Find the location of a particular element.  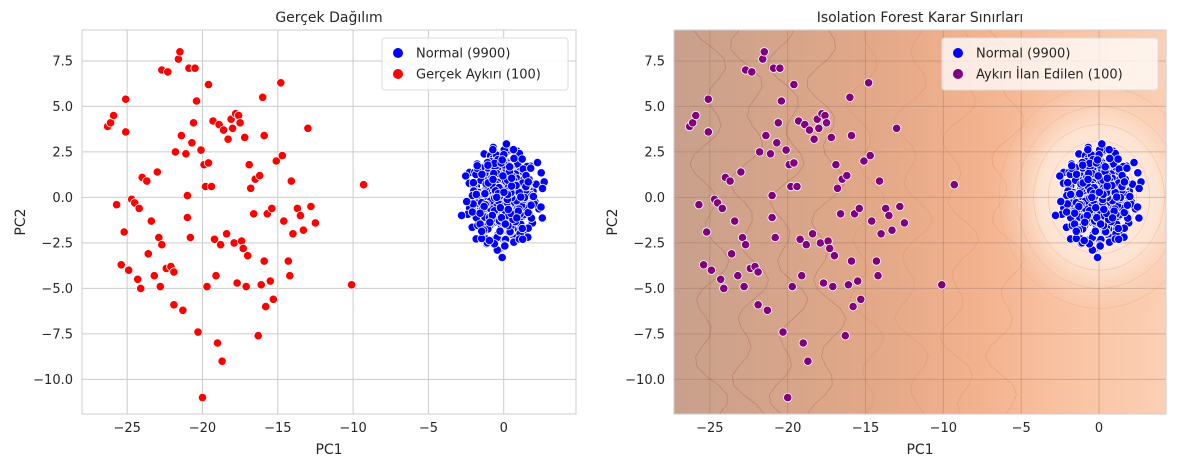

x-tick-label: −25 is located at coordinates (709, 428).